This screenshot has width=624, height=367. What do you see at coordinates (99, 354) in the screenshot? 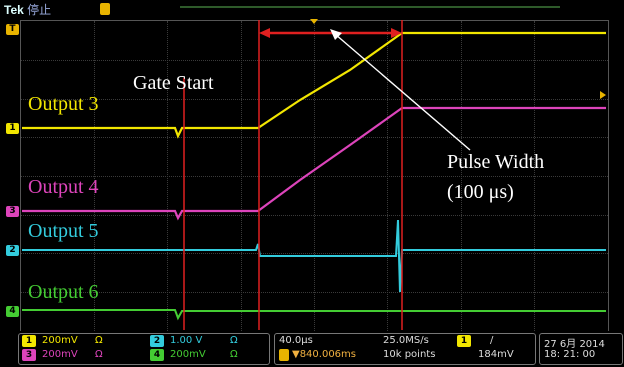
I see `ch3-impedance-icon: Ω` at bounding box center [99, 354].